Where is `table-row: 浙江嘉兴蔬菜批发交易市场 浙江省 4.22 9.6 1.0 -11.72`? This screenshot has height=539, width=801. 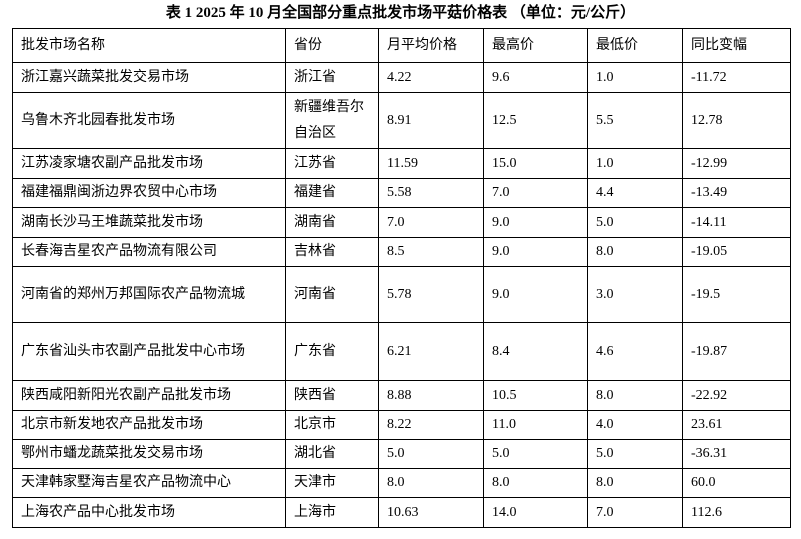 table-row: 浙江嘉兴蔬菜批发交易市场 浙江省 4.22 9.6 1.0 -11.72 is located at coordinates (401, 77).